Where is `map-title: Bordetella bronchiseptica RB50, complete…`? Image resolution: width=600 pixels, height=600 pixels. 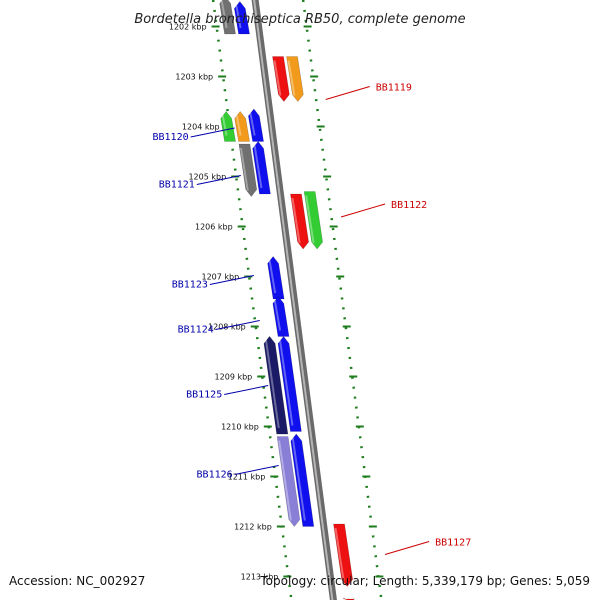
map-title: Bordetella bronchiseptica RB50, complete… is located at coordinates (299, 19).